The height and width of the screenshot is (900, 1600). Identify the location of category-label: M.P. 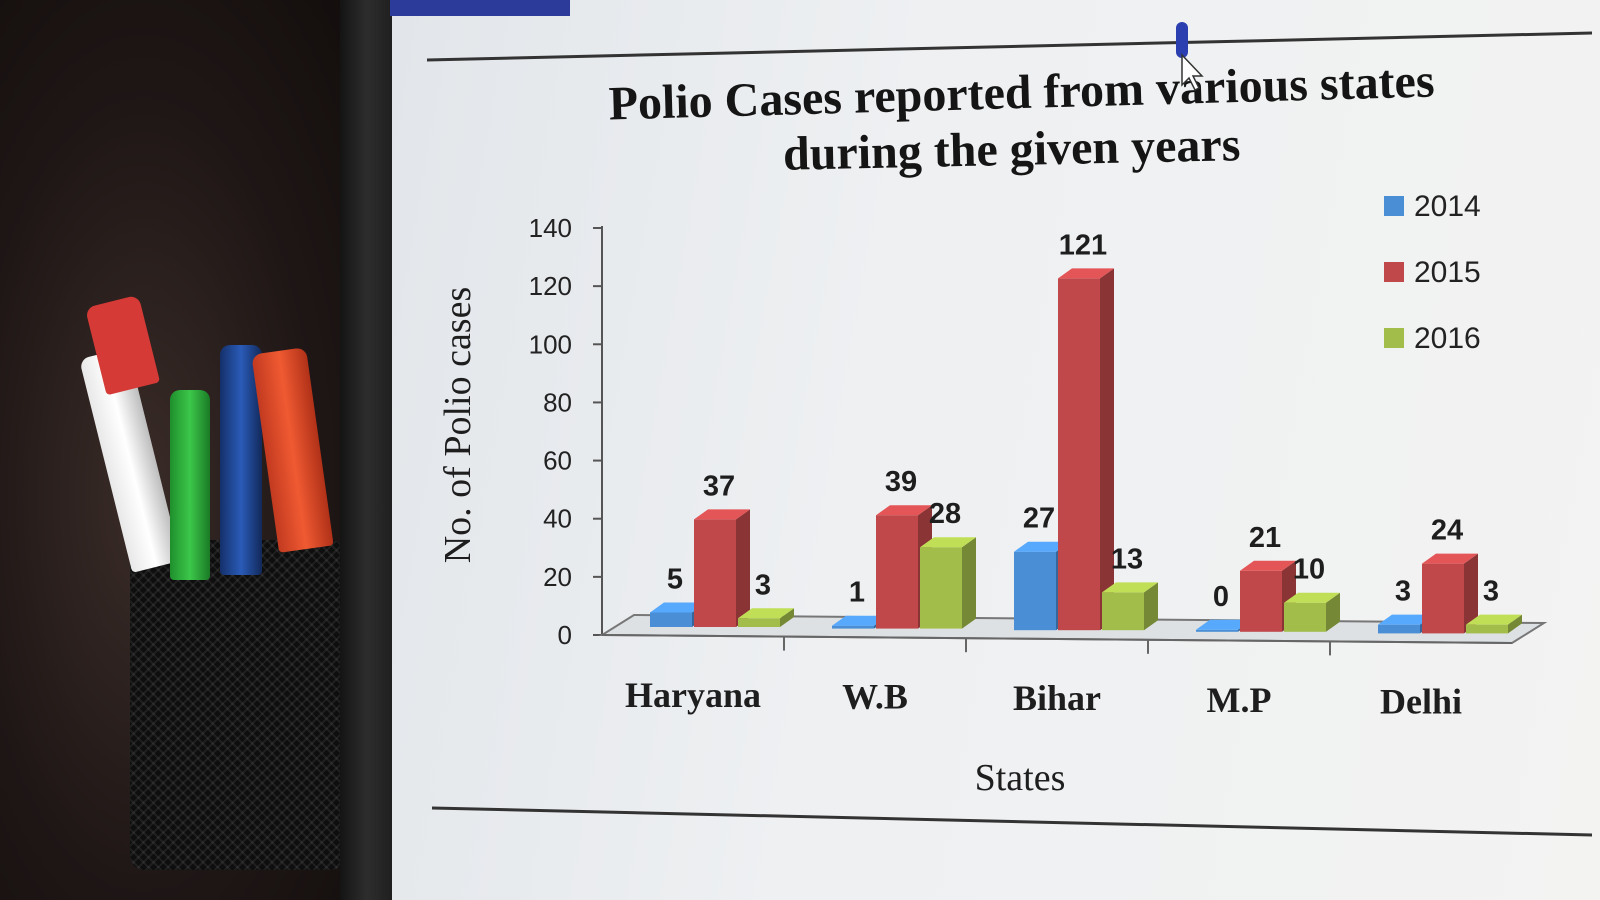
(1239, 700).